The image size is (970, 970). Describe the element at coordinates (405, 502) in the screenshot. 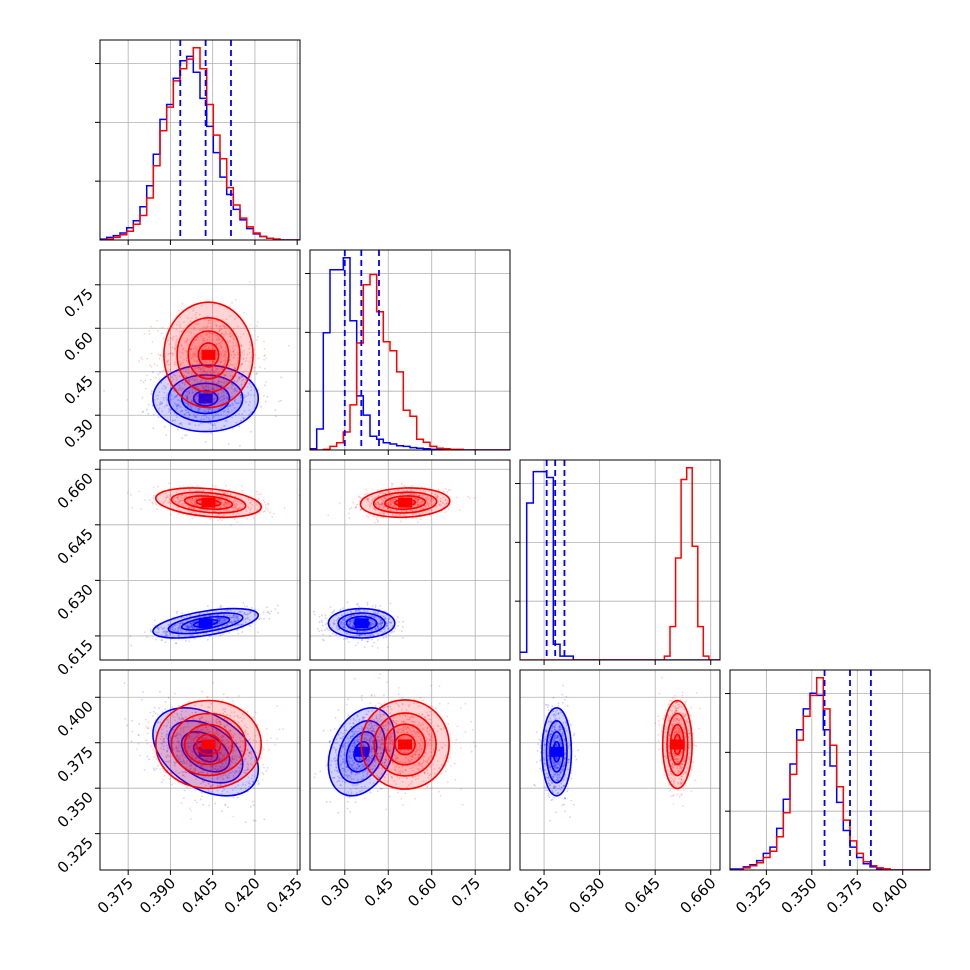

I see `red-density-peak` at that location.